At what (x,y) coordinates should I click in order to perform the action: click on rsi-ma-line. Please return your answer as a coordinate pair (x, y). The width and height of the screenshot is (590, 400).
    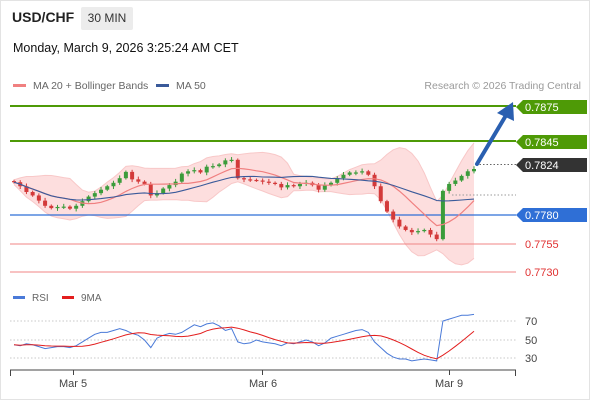
    Looking at the image, I should click on (244, 343).